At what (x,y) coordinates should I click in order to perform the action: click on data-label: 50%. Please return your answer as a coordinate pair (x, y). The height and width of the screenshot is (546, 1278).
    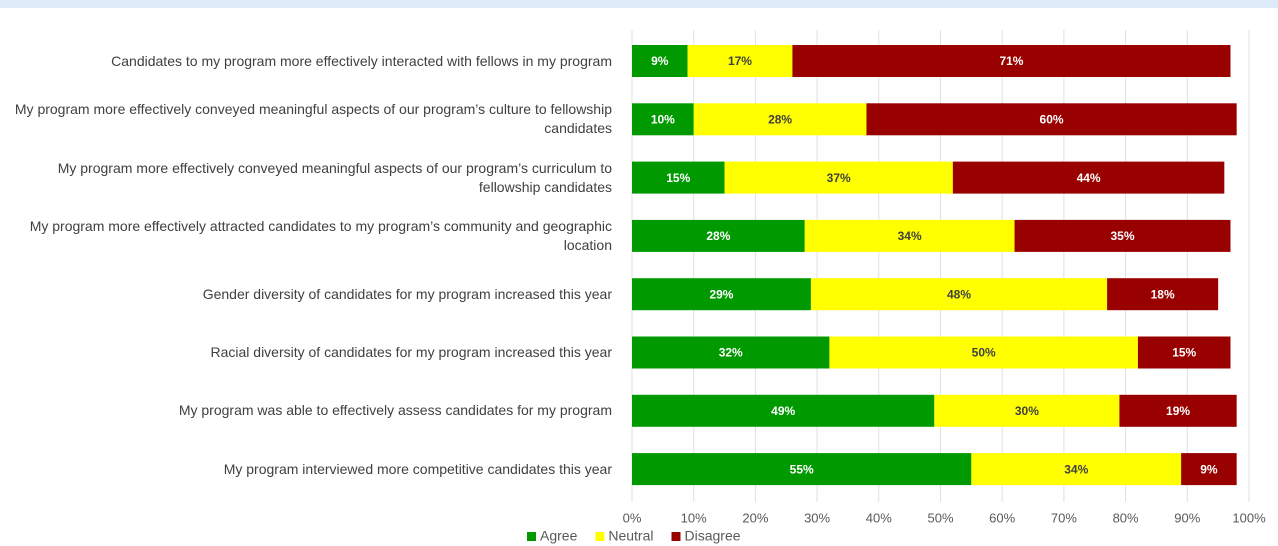
    Looking at the image, I should click on (984, 353).